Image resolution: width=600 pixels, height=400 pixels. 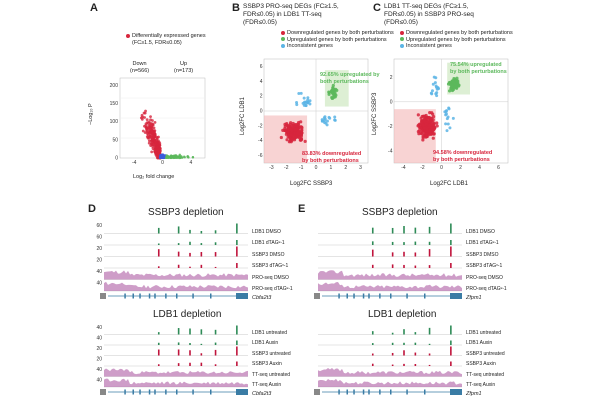 I want to click on b-up-annot-line: 92.65% upregulated by, so click(x=350, y=75).